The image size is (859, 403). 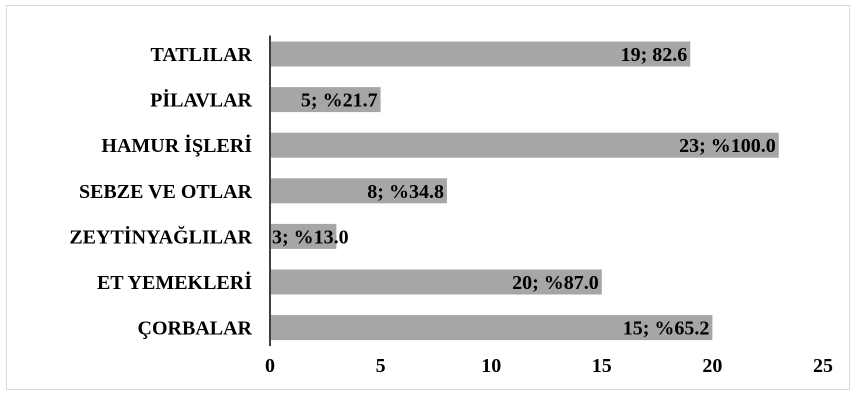 What do you see at coordinates (166, 192) in the screenshot?
I see `category-label: SEBZE VE OTLAR` at bounding box center [166, 192].